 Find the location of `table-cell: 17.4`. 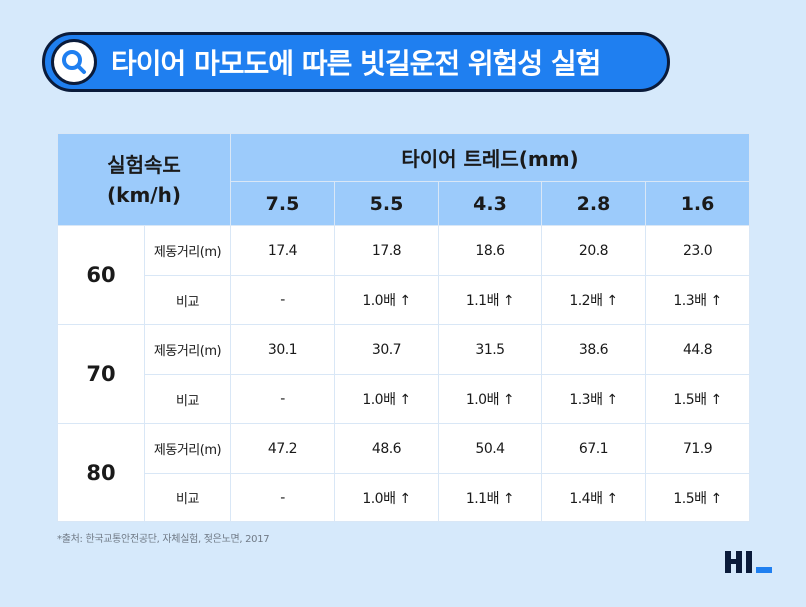

table-cell: 17.4 is located at coordinates (282, 250).